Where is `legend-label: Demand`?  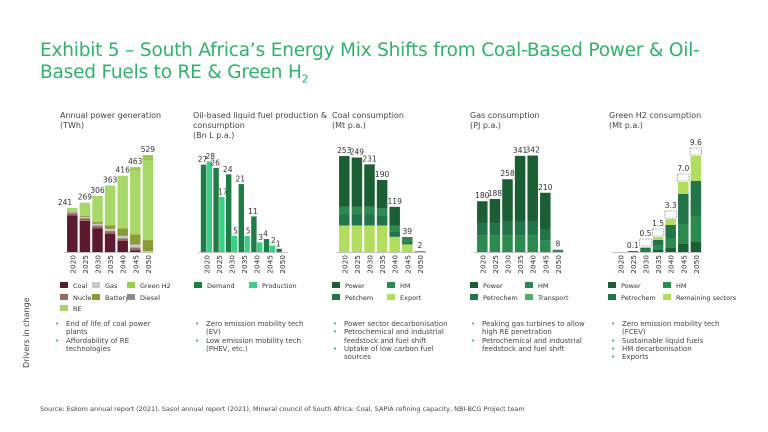 legend-label: Demand is located at coordinates (221, 286).